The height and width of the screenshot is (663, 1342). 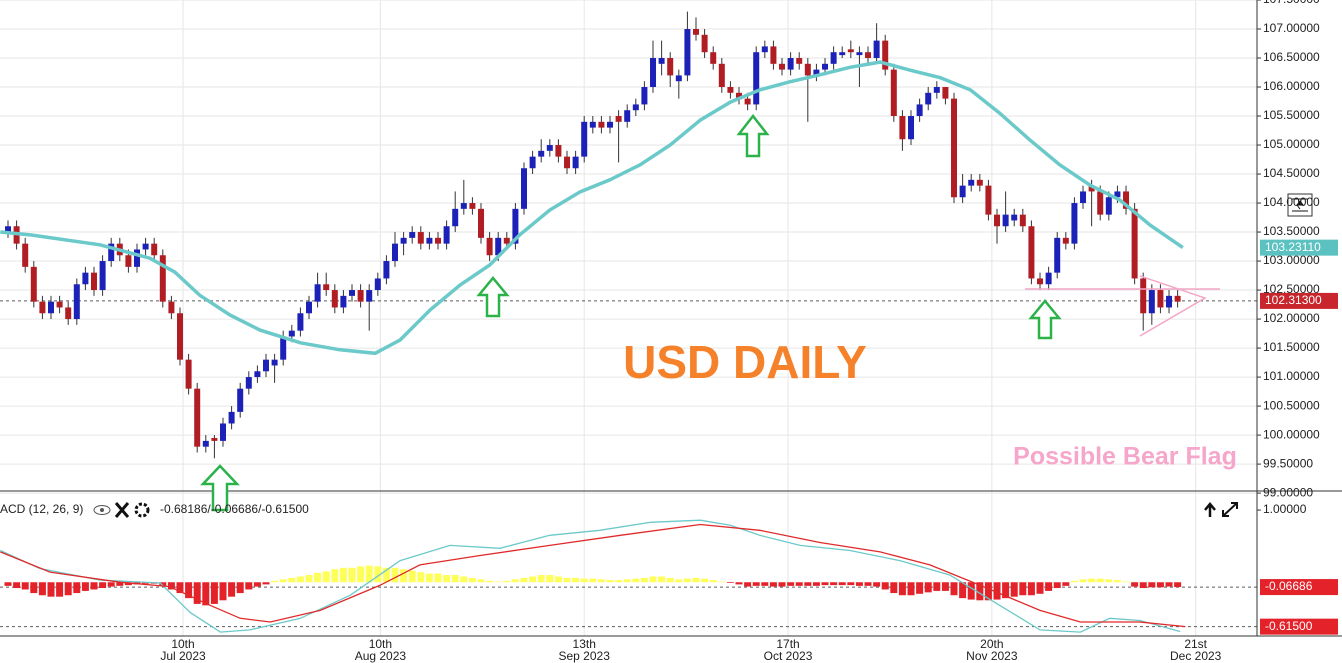 I want to click on up-arrow, so click(x=753, y=135).